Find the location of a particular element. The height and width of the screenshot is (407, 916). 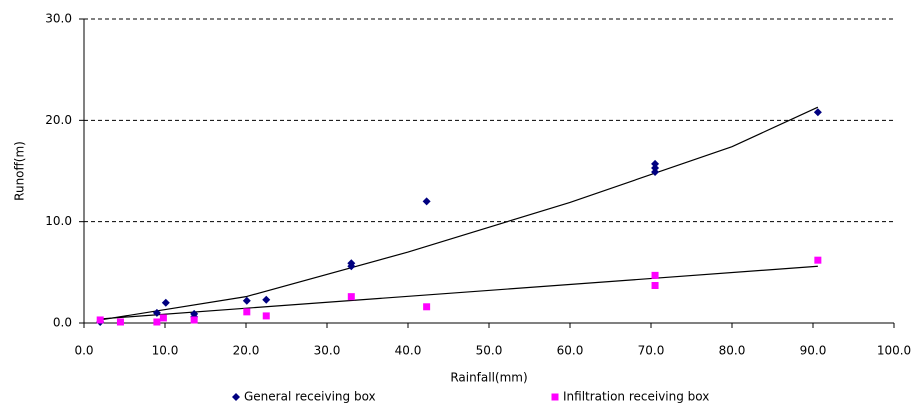

x-tick-label: 100.0 is located at coordinates (894, 351).